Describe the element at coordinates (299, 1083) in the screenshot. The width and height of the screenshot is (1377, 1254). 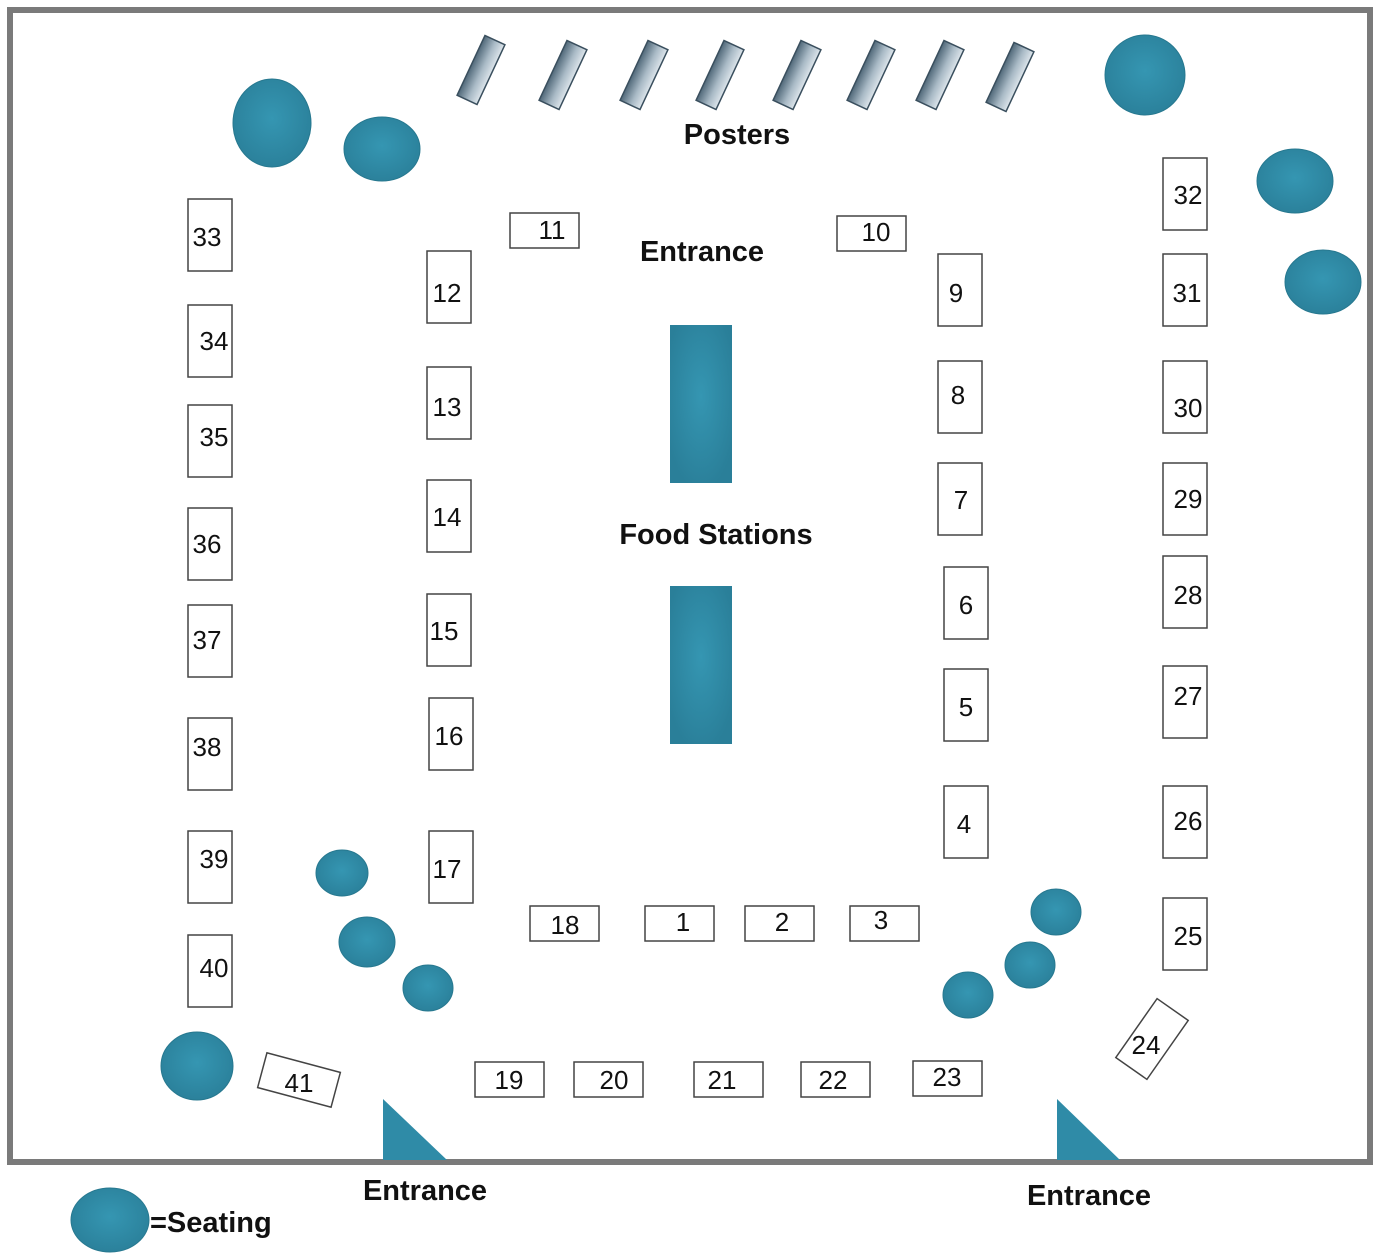
I see `svg-text: 41` at that location.